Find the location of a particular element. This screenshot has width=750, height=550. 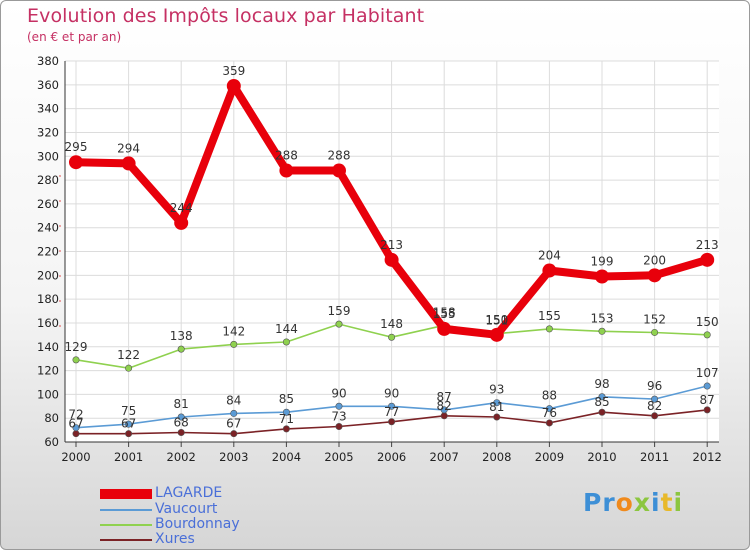

point-vaucourt-2003 is located at coordinates (234, 413).